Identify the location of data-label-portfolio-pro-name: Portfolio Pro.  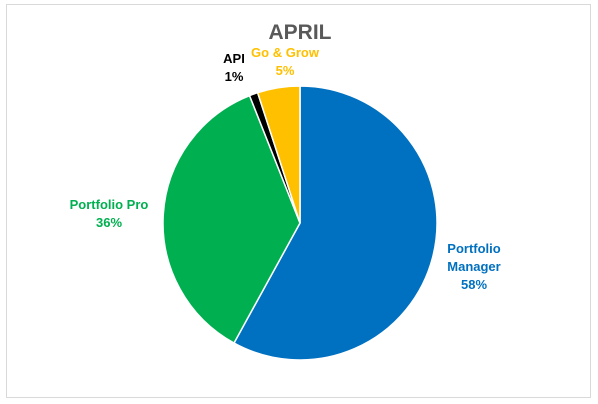
(109, 204).